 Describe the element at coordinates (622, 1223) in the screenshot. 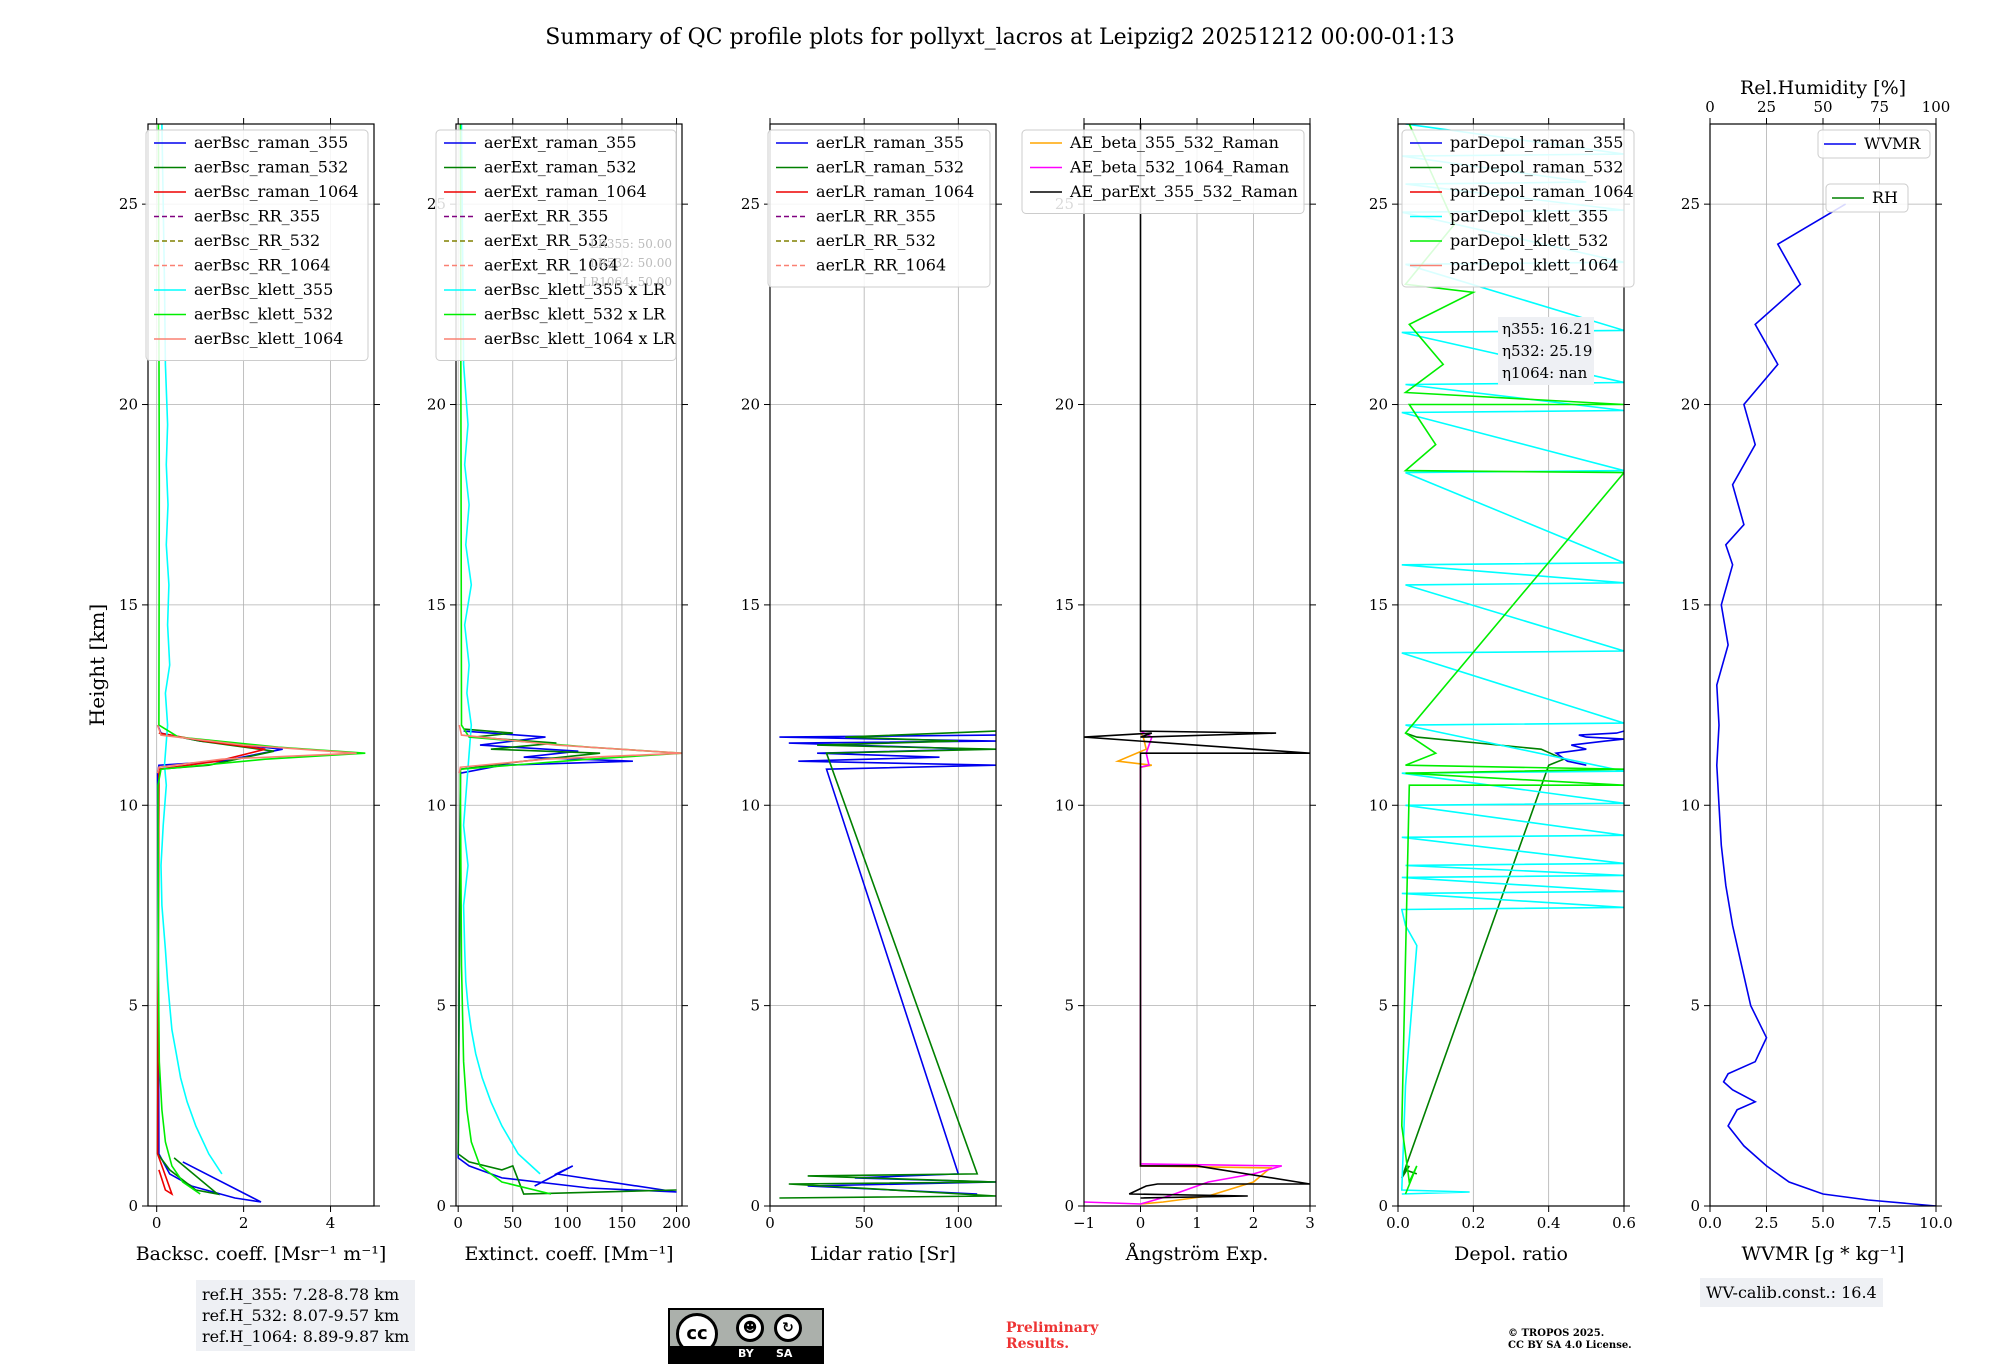

I see `x-tick-label: 150` at that location.